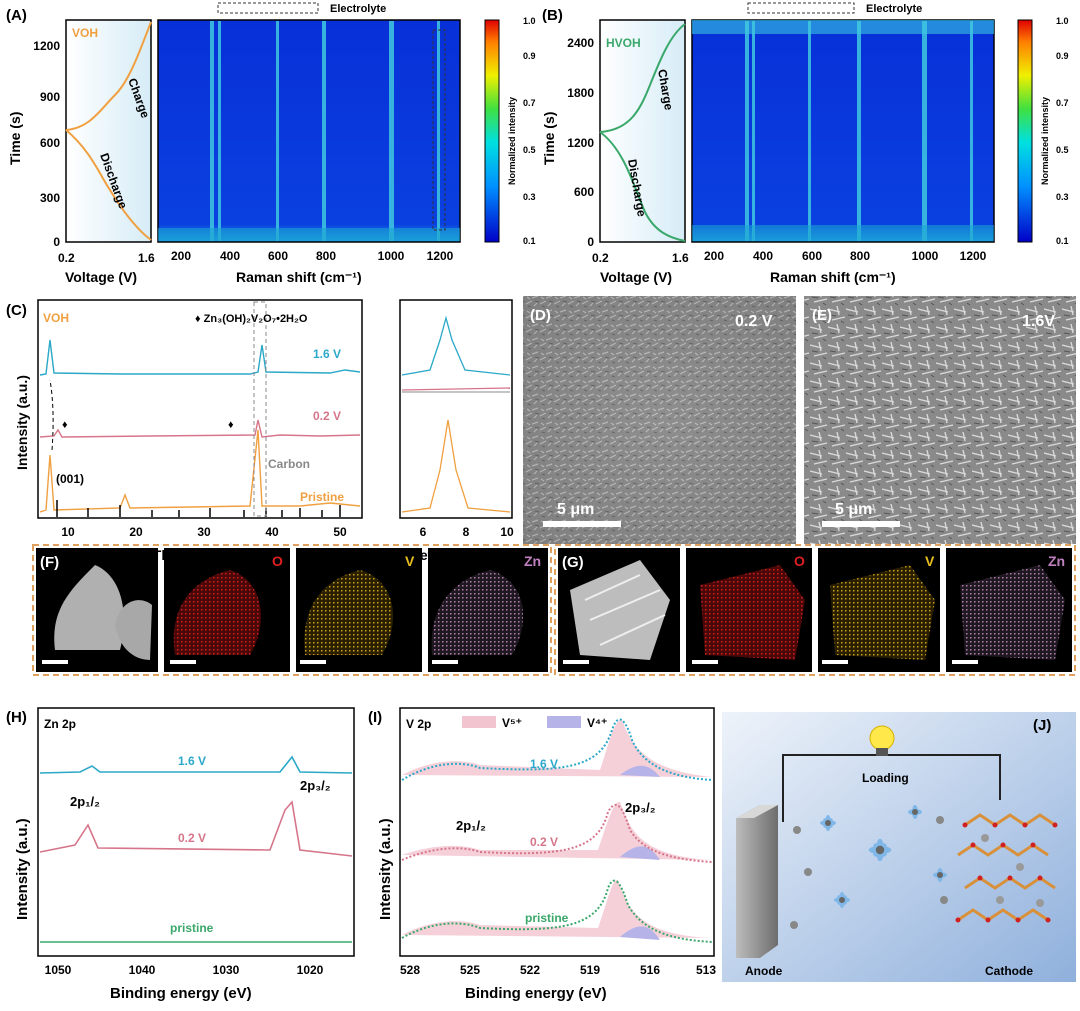  What do you see at coordinates (558, 970) in the screenshot?
I see `x-ticks-i: 528 525 522 519 516 513` at bounding box center [558, 970].